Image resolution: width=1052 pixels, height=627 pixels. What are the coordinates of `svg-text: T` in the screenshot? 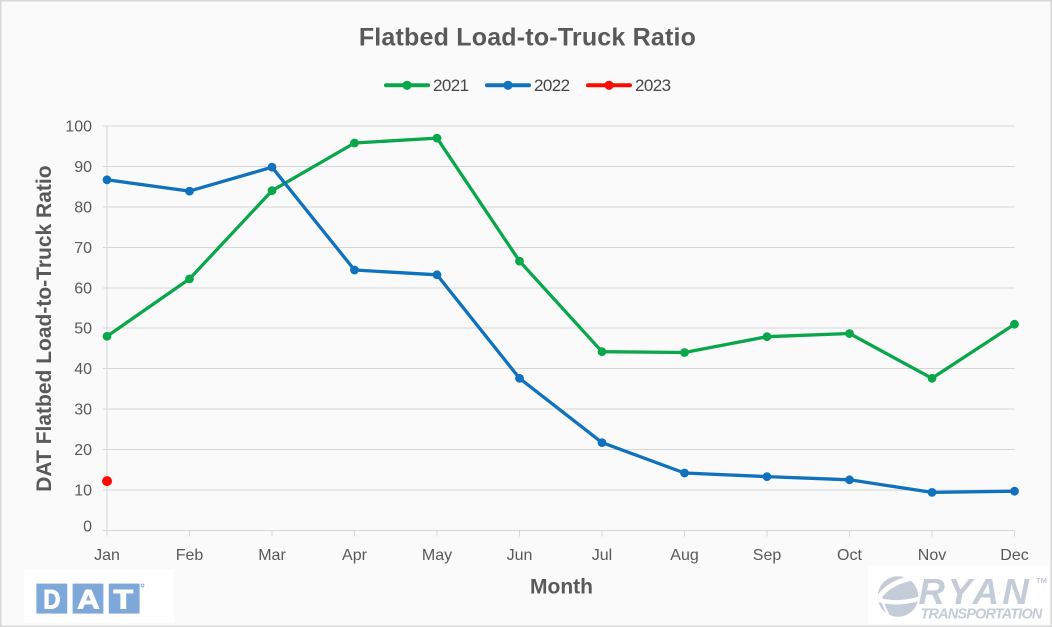 It's located at (123, 599).